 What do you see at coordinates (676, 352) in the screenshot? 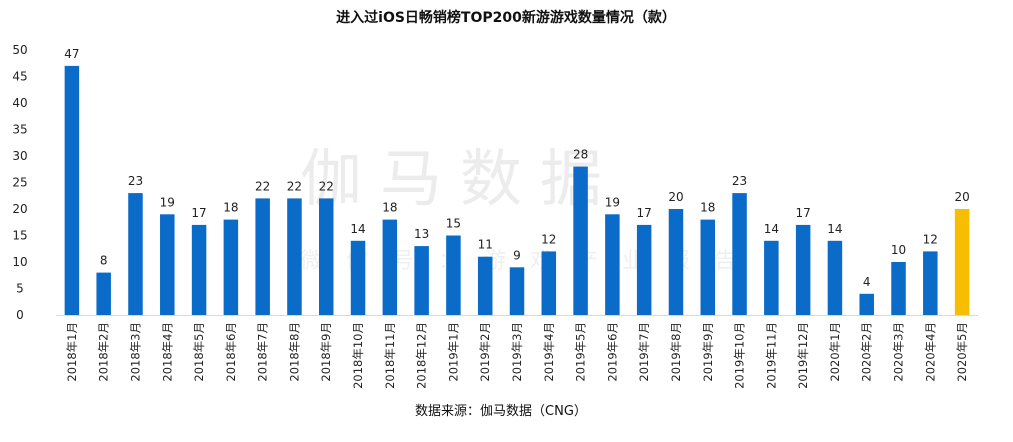
I see `x-tick-label: 2019年8月` at bounding box center [676, 352].